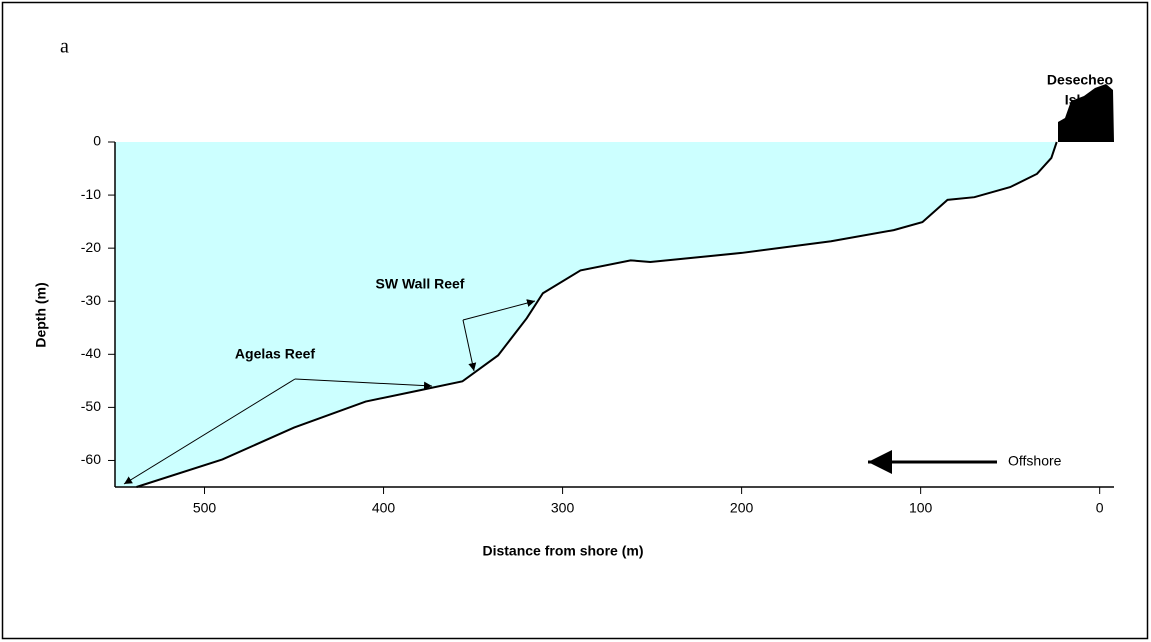 Image resolution: width=1151 pixels, height=642 pixels. What do you see at coordinates (1085, 100) in the screenshot?
I see `island-label: Island` at bounding box center [1085, 100].